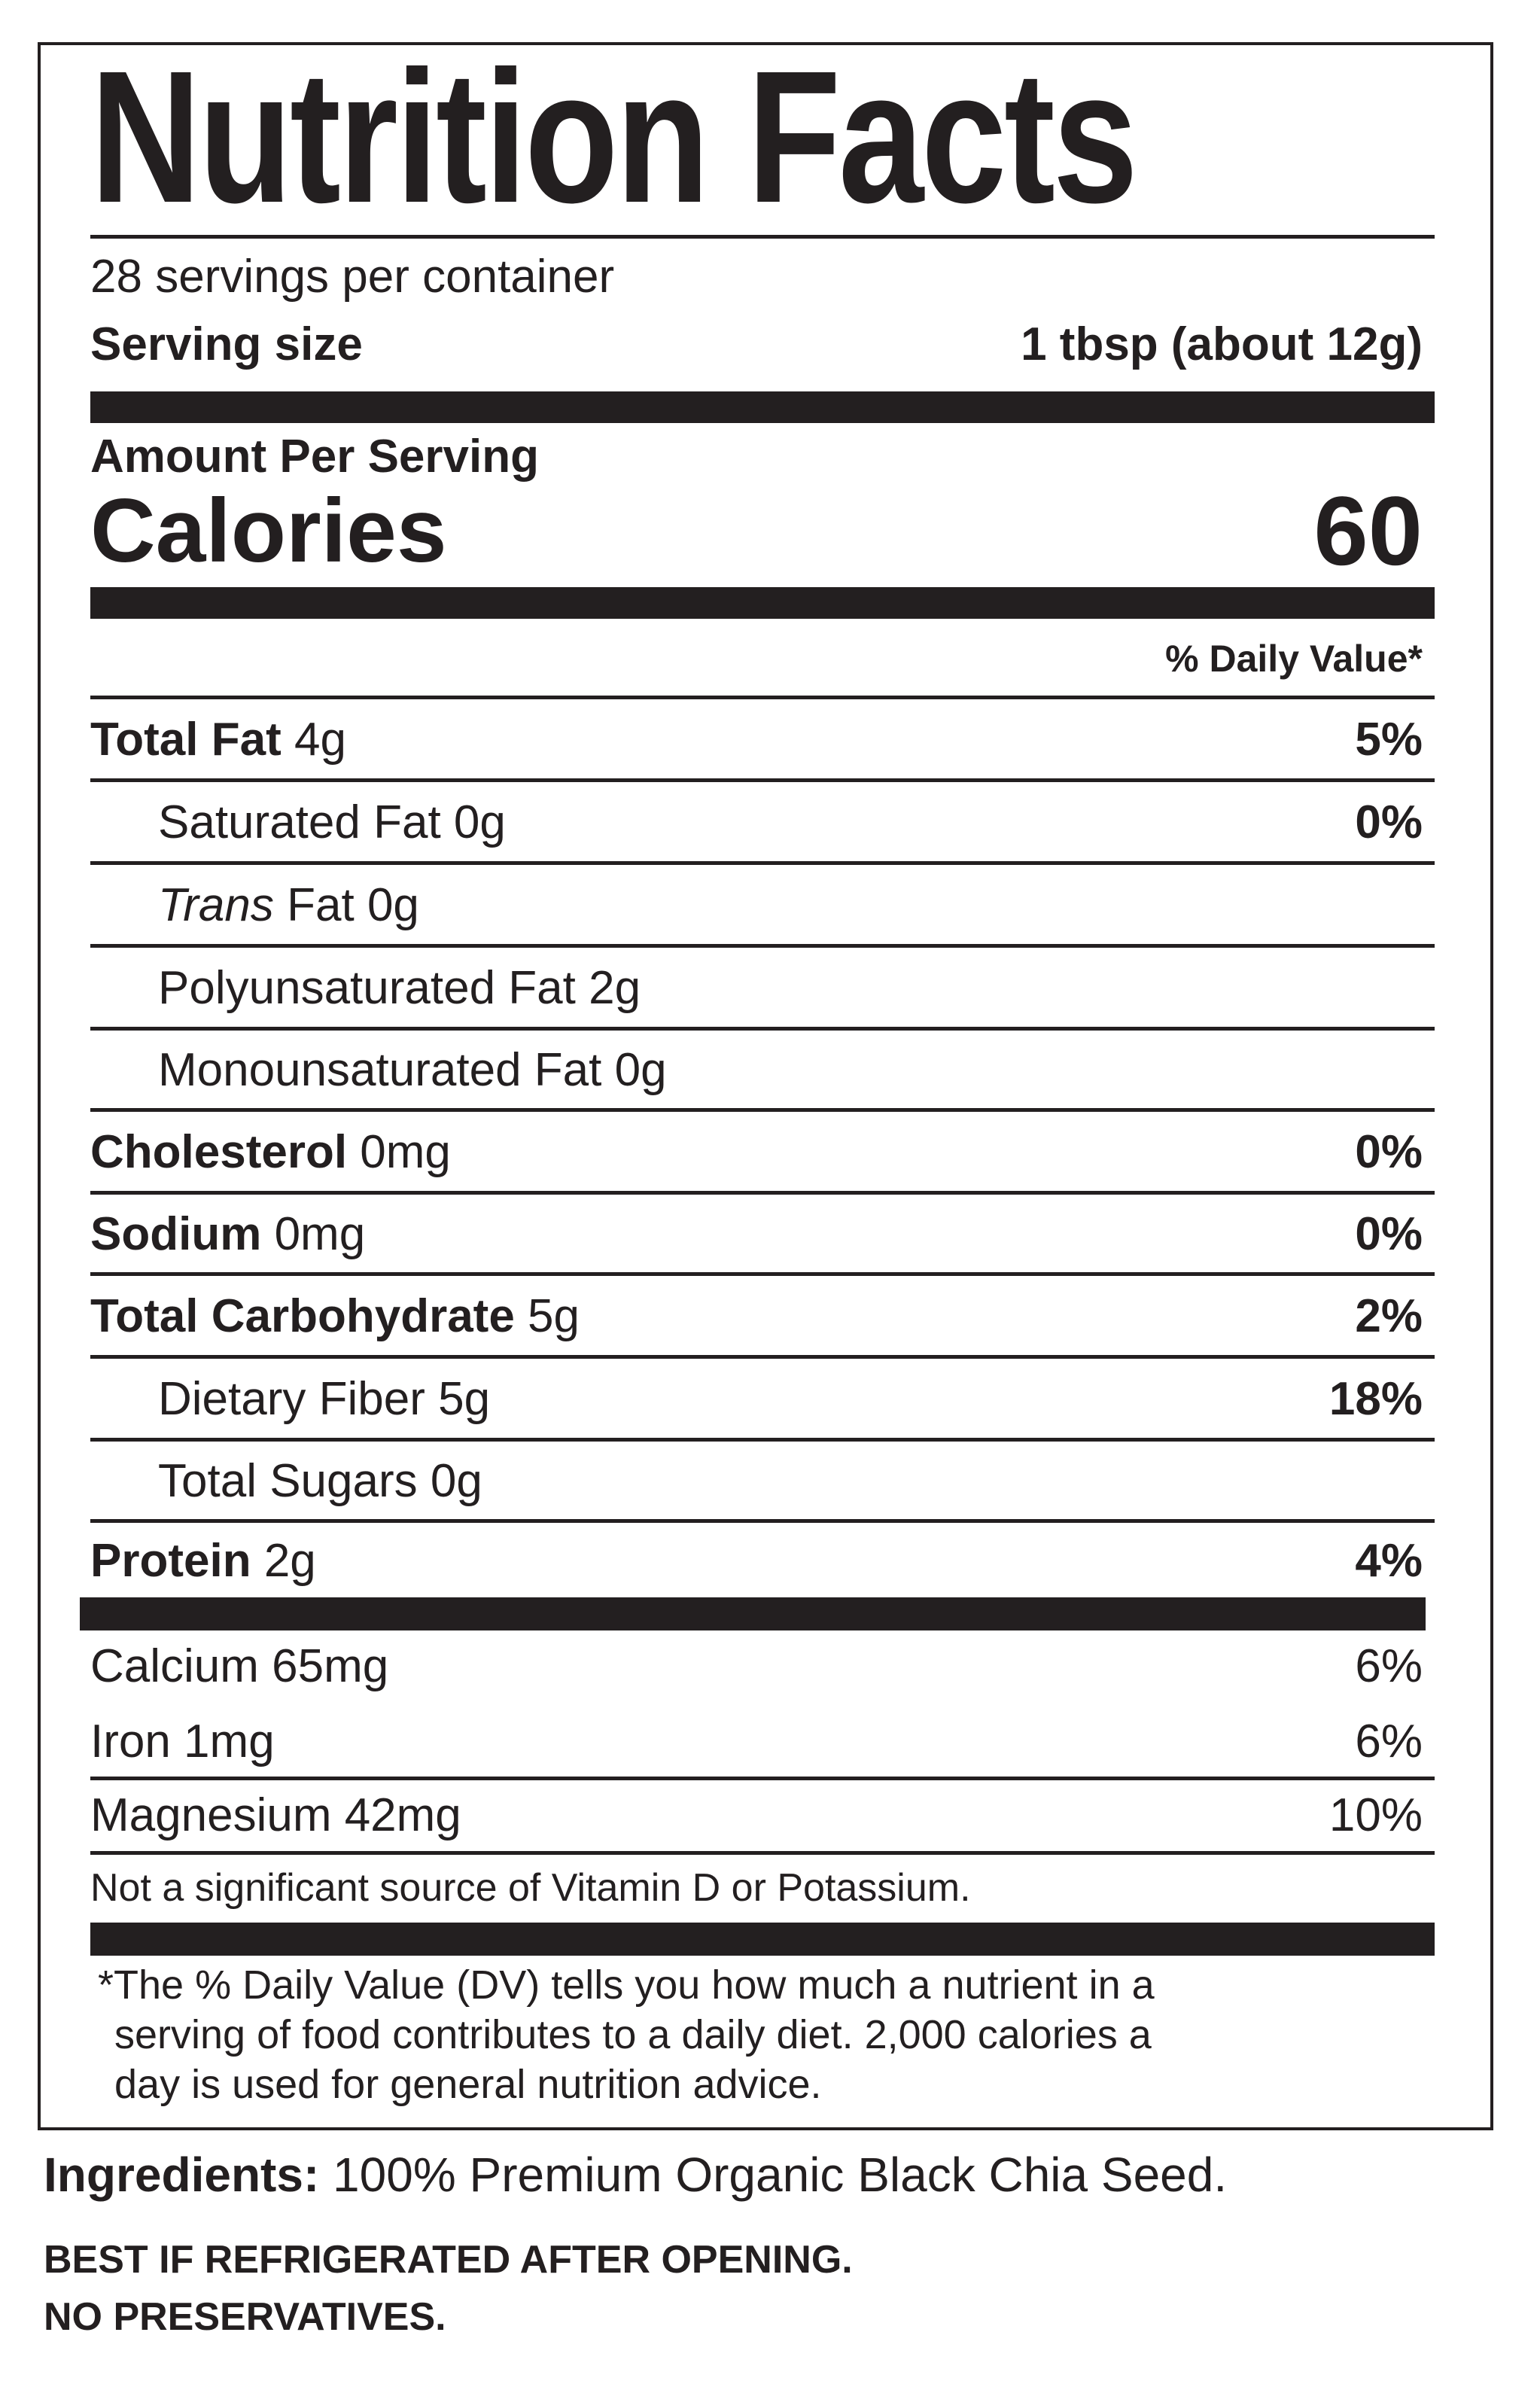 The image size is (1540, 2384). What do you see at coordinates (756, 1741) in the screenshot?
I see `mineral-row-iron: Iron 1mg 6%` at bounding box center [756, 1741].